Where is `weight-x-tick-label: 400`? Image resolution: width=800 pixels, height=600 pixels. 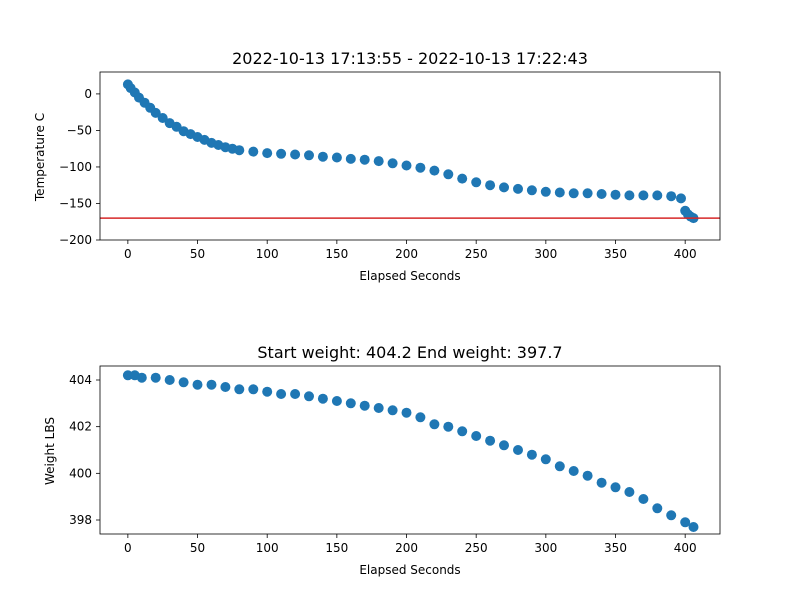
weight-x-tick-label: 400 is located at coordinates (685, 548).